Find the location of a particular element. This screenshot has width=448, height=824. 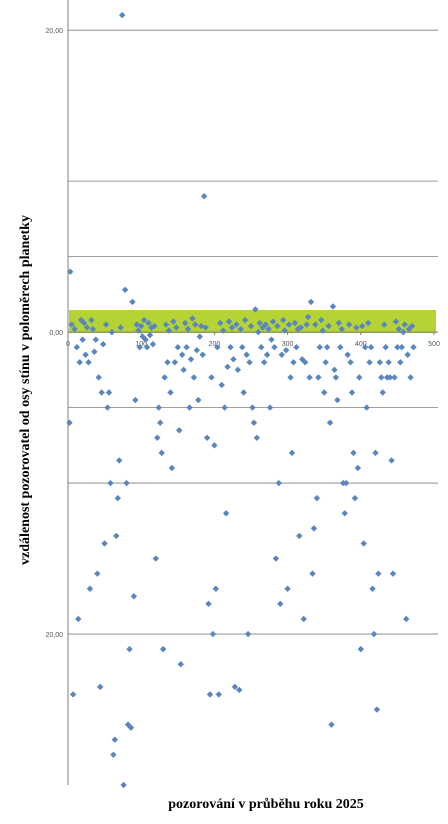

x-tick-label: 500 is located at coordinates (434, 344).